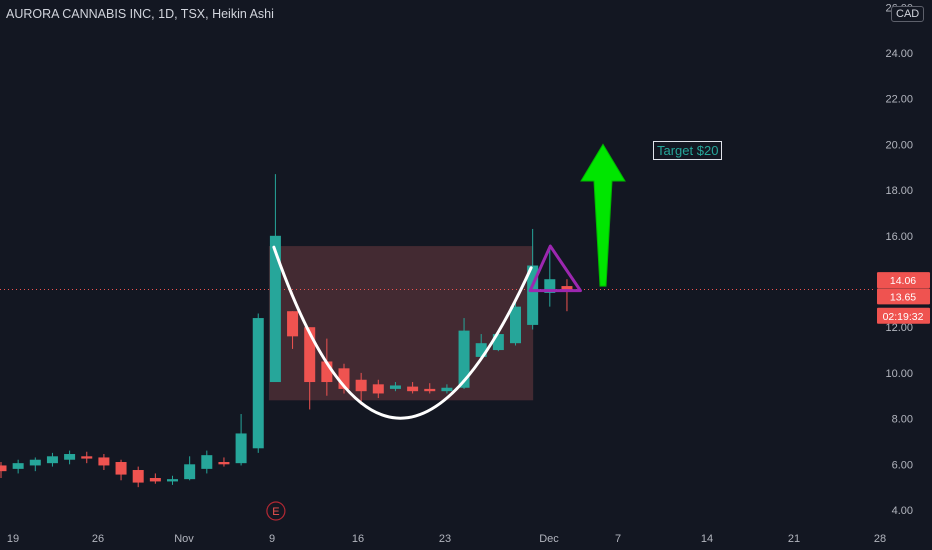 This screenshot has width=932, height=550. What do you see at coordinates (899, 191) in the screenshot?
I see `price-tick-label: 18.00` at bounding box center [899, 191].